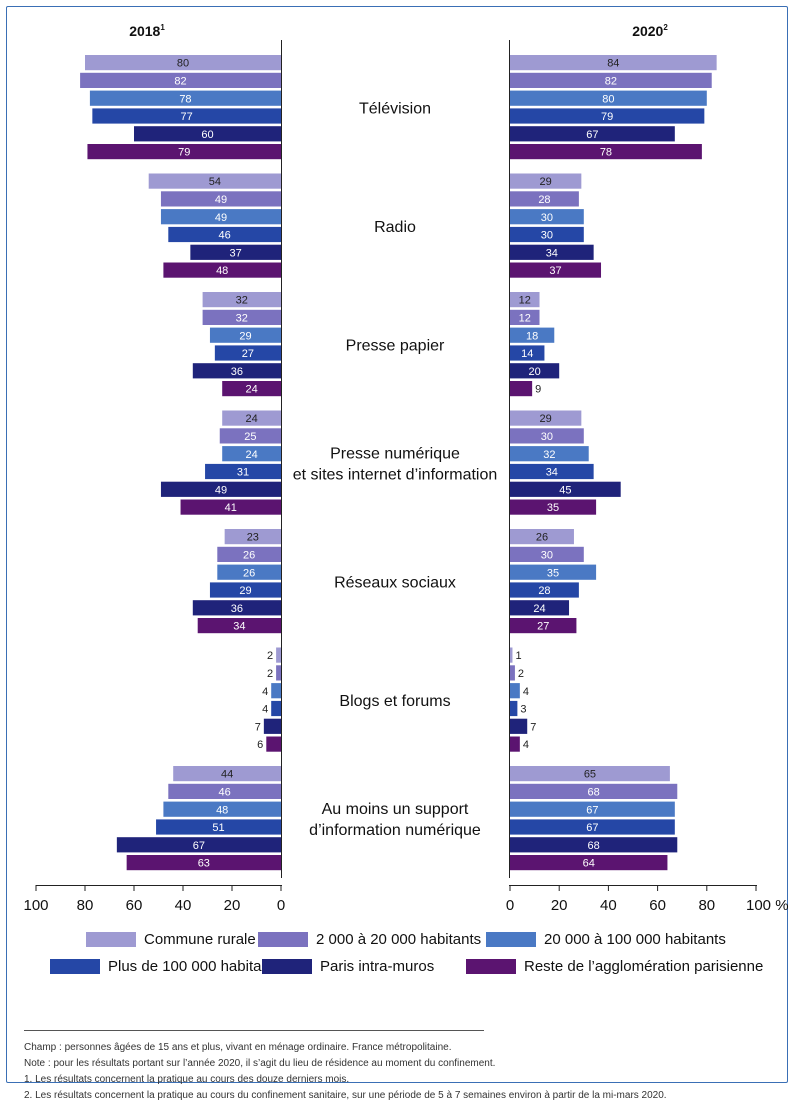  I want to click on legend-item: Reste de l’agglomération parisienne, so click(614, 966).